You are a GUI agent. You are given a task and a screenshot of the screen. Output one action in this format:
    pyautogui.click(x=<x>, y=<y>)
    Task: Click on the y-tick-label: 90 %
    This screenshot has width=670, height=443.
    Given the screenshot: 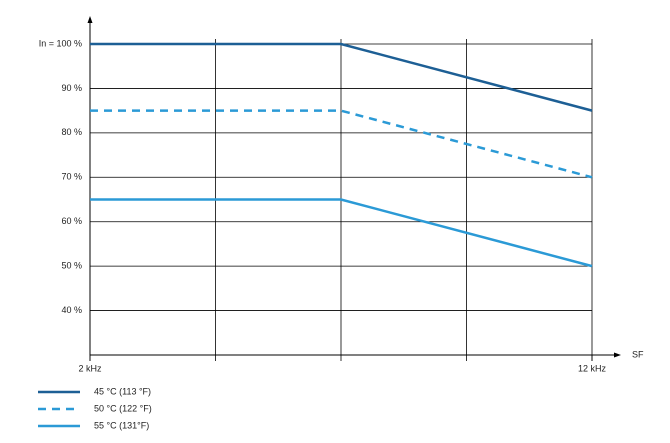 What is the action you would take?
    pyautogui.click(x=71, y=88)
    